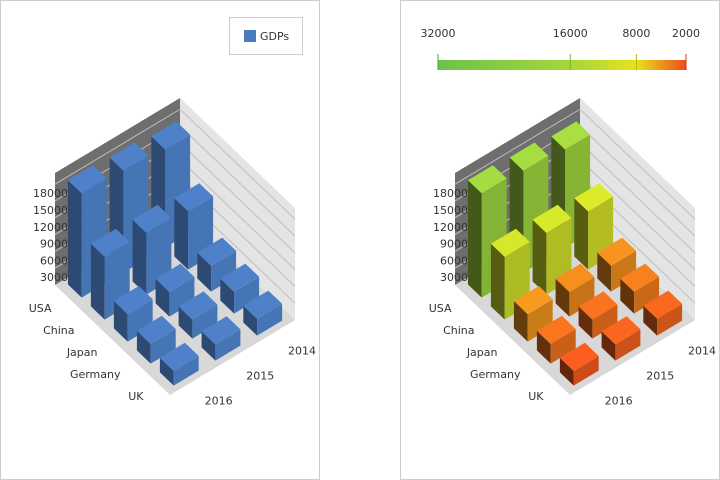 The width and height of the screenshot is (720, 480). What do you see at coordinates (302, 351) in the screenshot?
I see `depth-tick-label: 2014` at bounding box center [302, 351].